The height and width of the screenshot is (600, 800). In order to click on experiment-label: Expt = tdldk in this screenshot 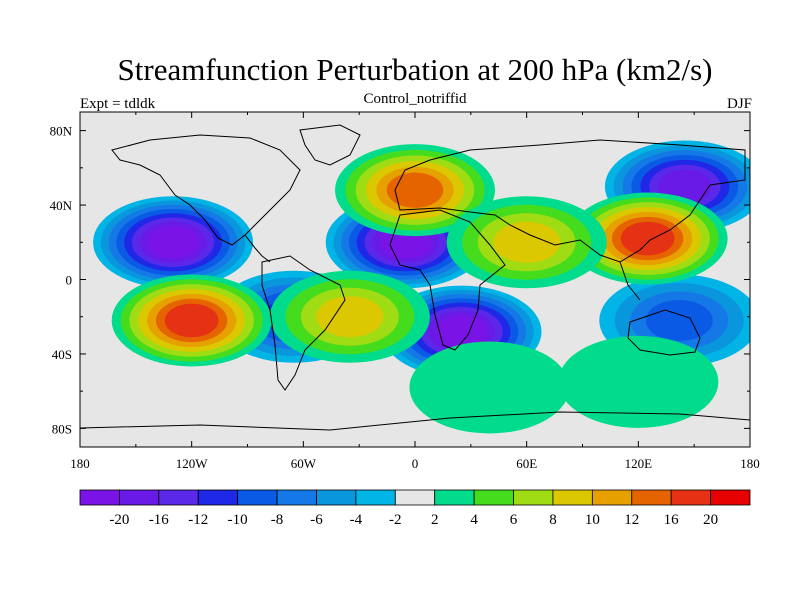, I will do `click(118, 104)`.